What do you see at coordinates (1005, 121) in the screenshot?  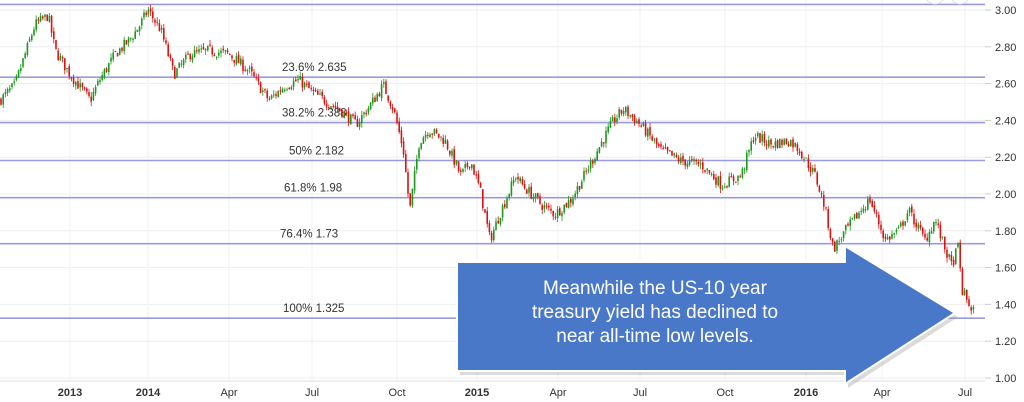 I see `y-tick-label: 2.40` at bounding box center [1005, 121].